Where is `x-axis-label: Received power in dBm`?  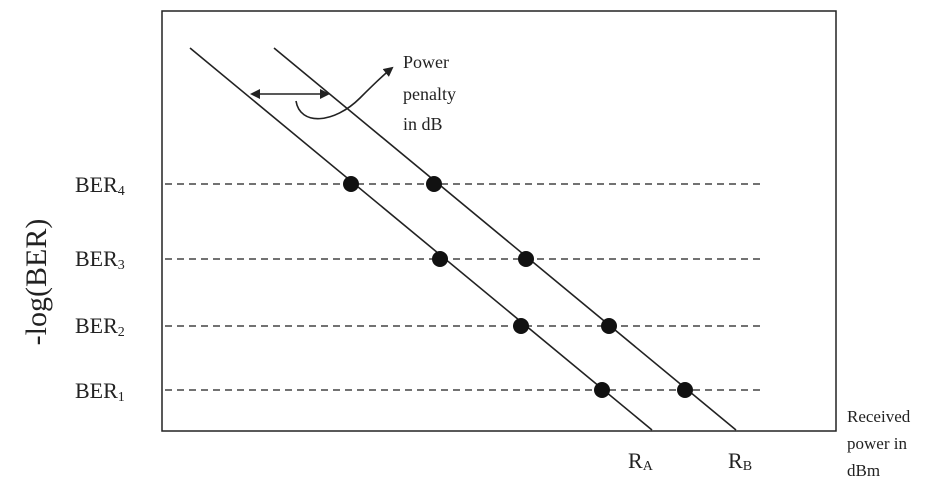
x-axis-label: Received power in dBm is located at coordinates (881, 443).